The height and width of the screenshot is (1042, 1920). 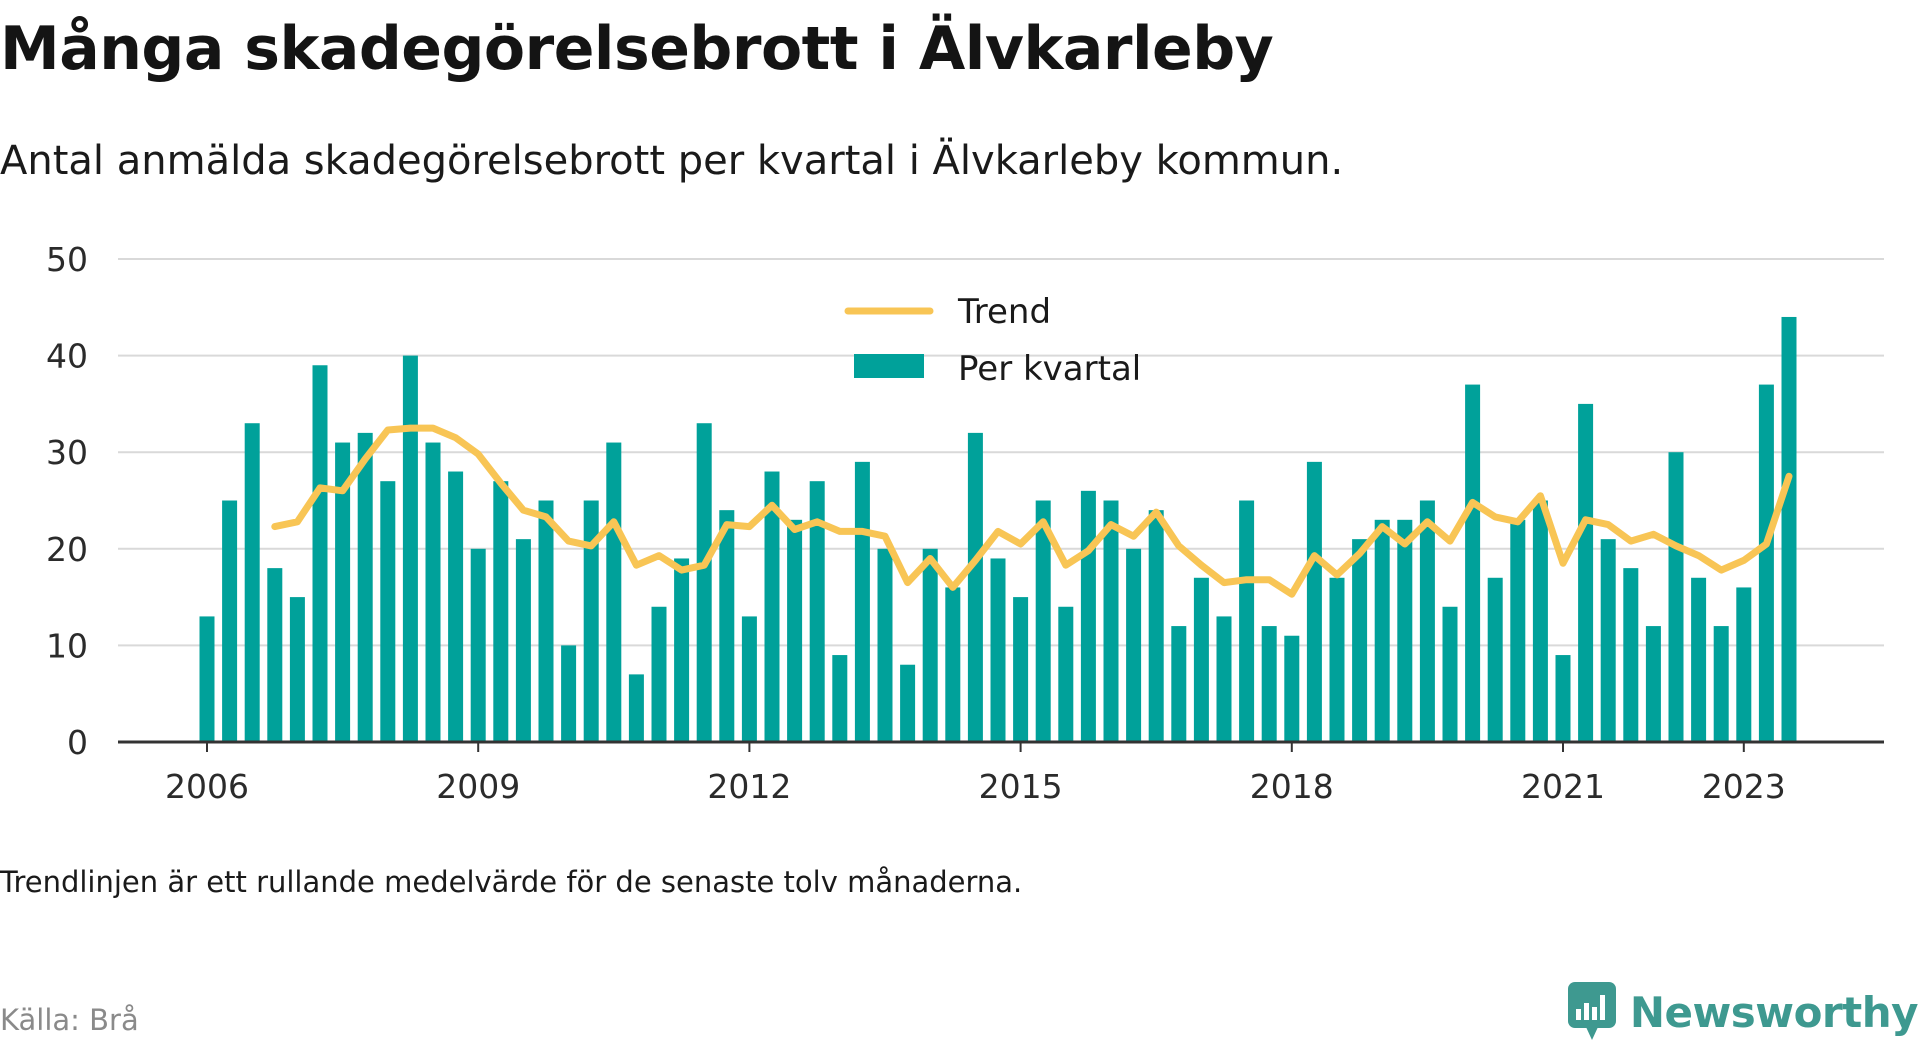 I want to click on x-tick-label: 2015, so click(x=1021, y=786).